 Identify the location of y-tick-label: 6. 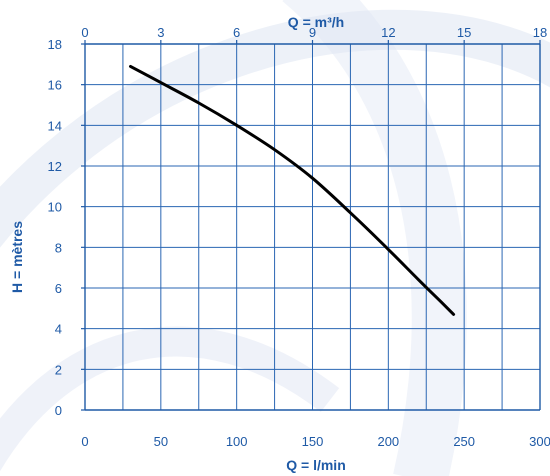
(58, 288).